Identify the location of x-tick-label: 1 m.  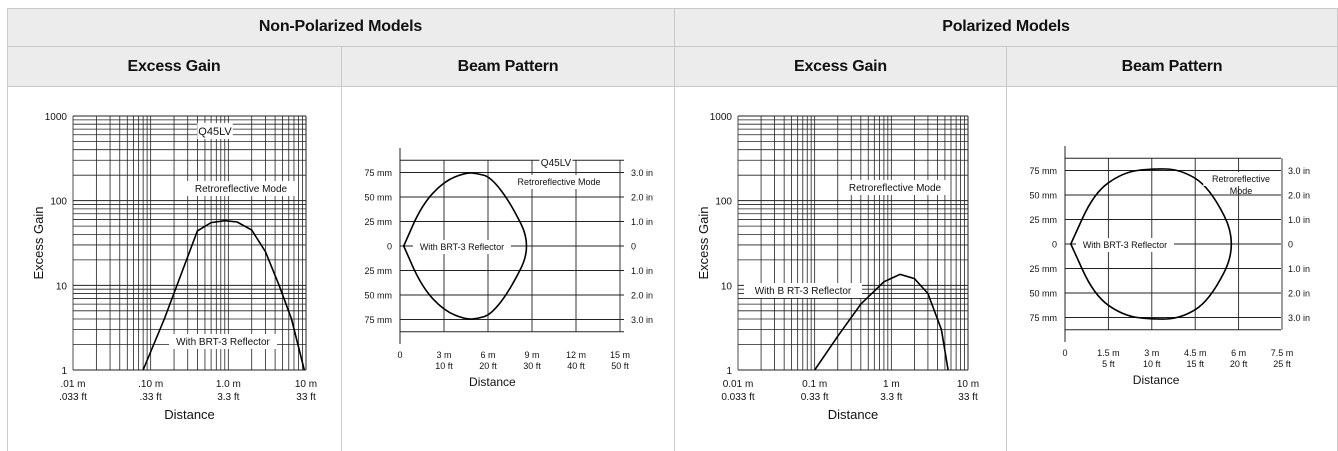
(891, 384).